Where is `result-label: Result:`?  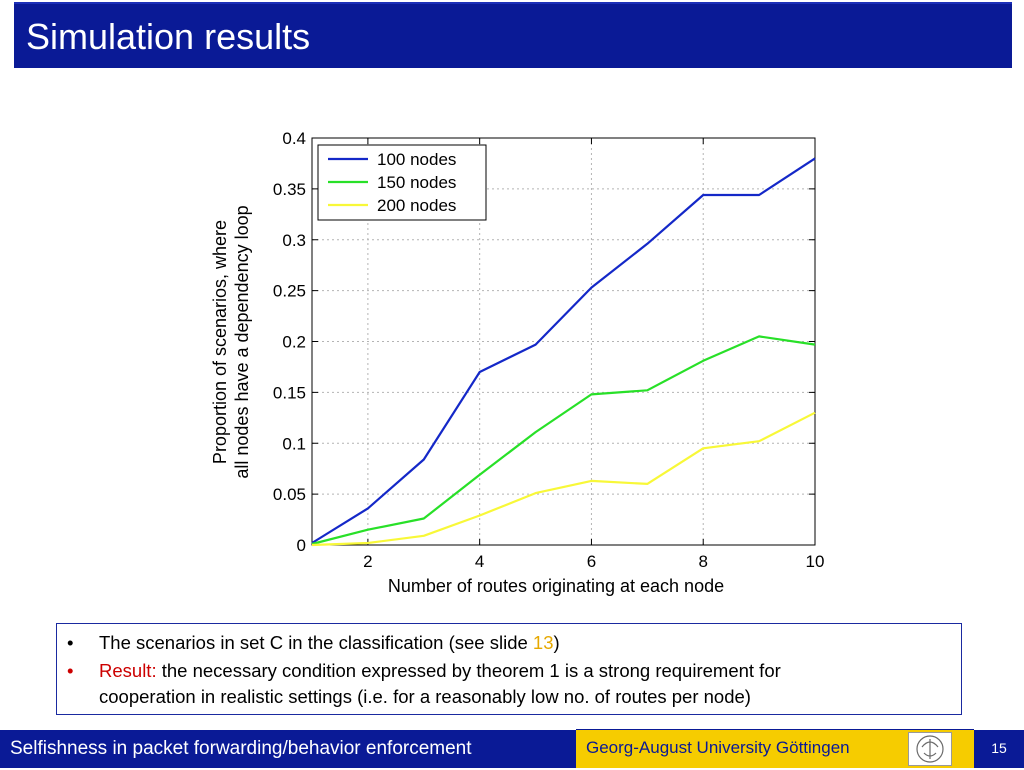 result-label: Result: is located at coordinates (128, 670).